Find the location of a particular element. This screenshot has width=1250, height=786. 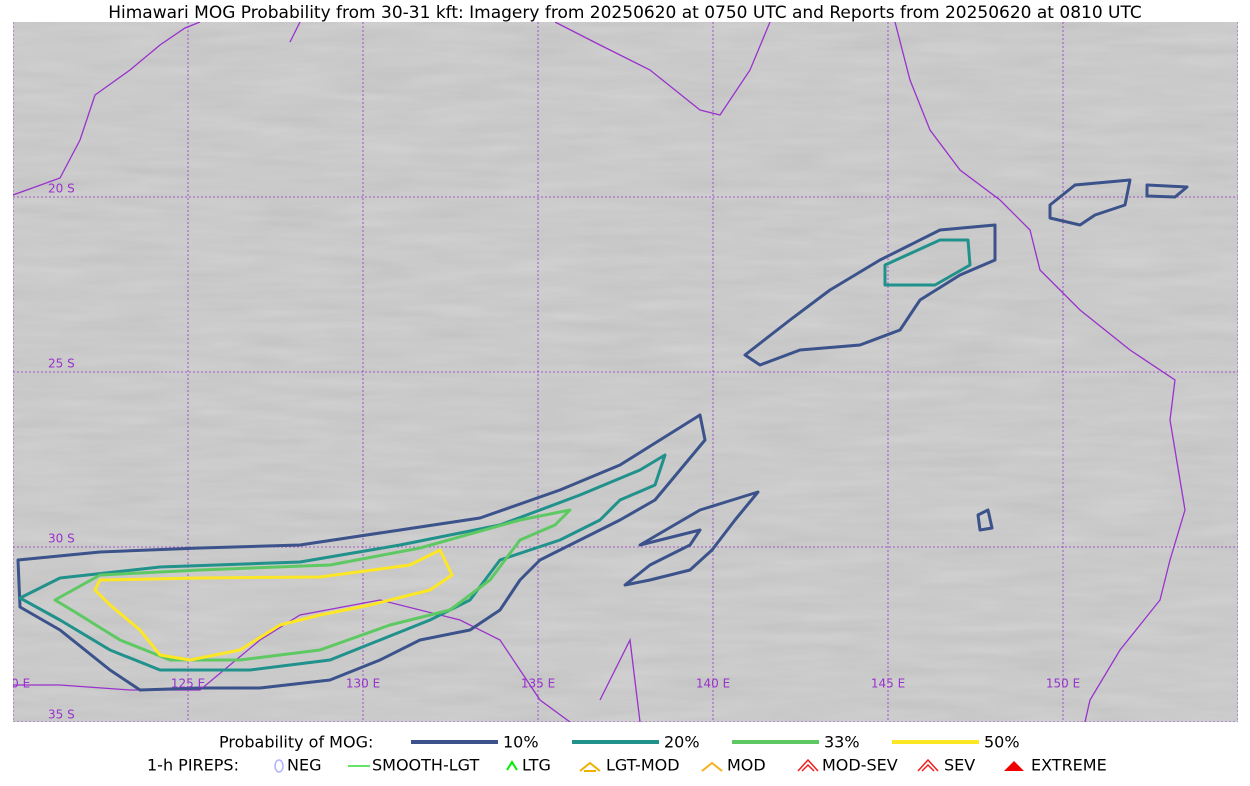

legend-label: 10% is located at coordinates (521, 742).